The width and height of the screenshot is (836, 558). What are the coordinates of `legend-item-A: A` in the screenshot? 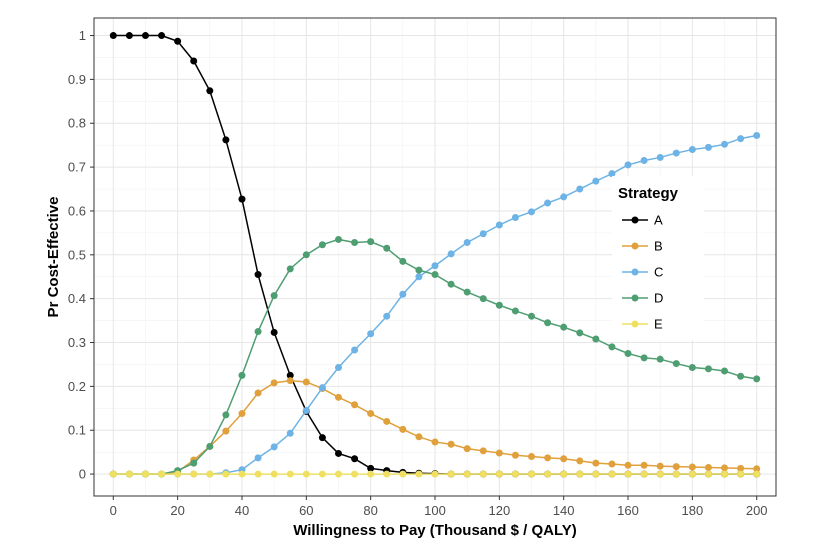 It's located at (642, 220).